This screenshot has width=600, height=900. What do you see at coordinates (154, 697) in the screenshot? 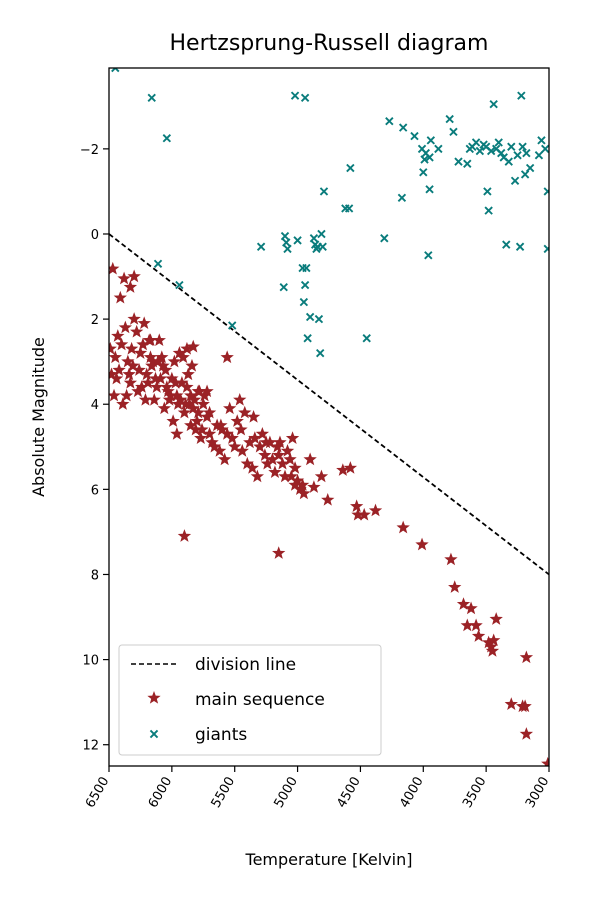
I see `legend-star-marker` at bounding box center [154, 697].